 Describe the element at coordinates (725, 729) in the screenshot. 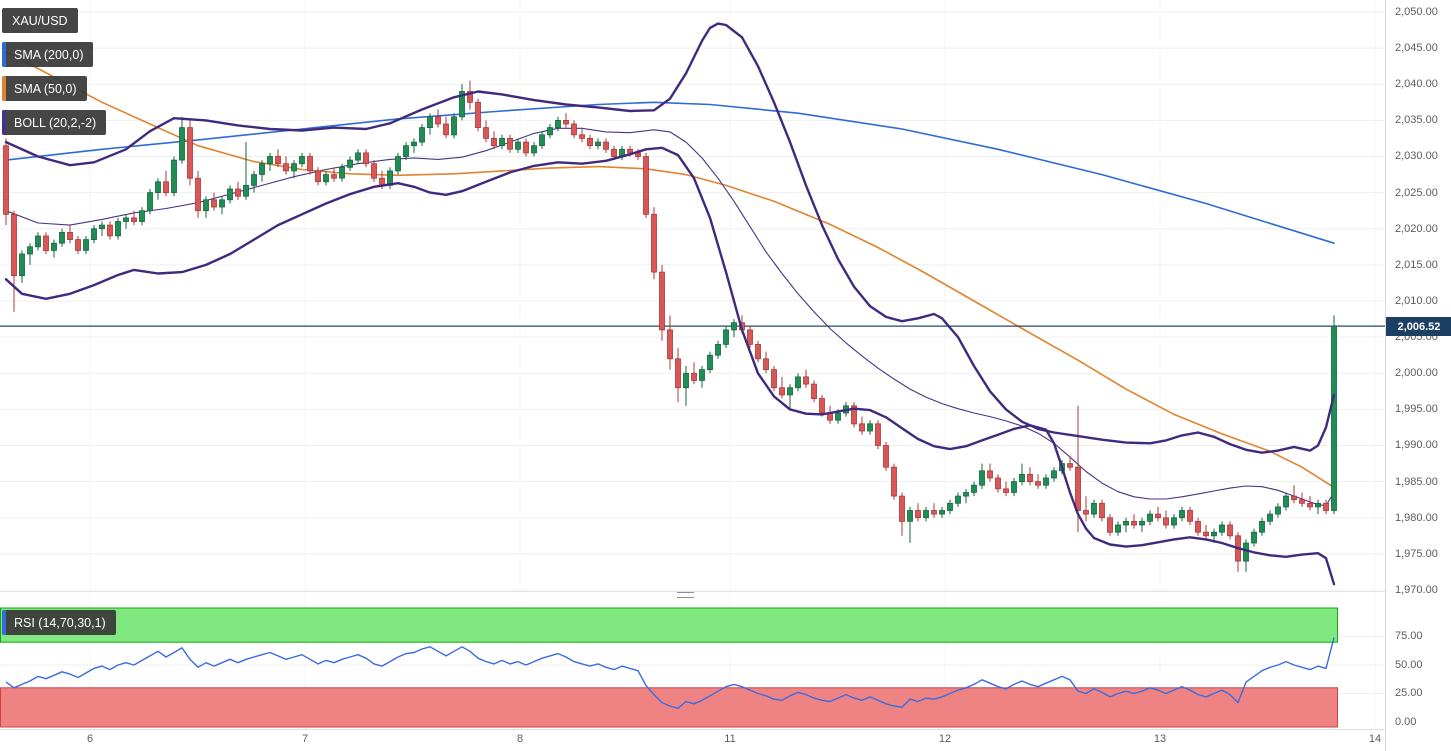

I see `time-axis-border` at that location.